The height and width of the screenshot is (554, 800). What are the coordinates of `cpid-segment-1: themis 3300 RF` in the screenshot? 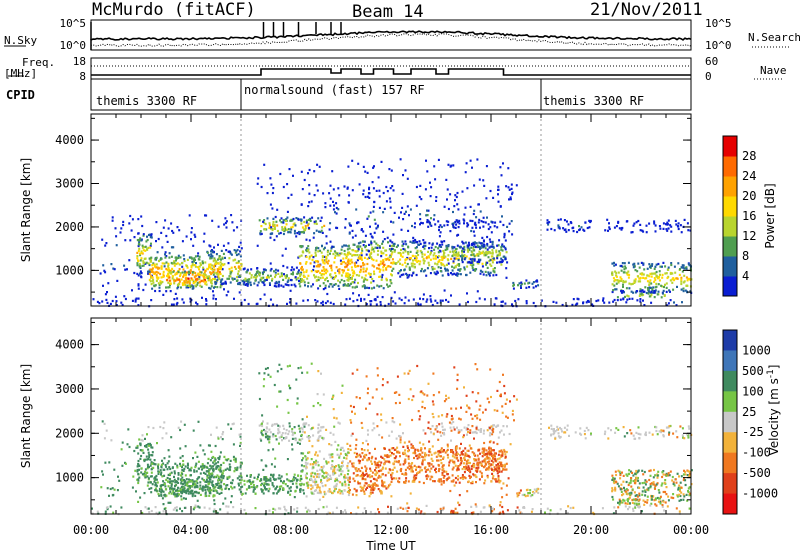 It's located at (147, 101).